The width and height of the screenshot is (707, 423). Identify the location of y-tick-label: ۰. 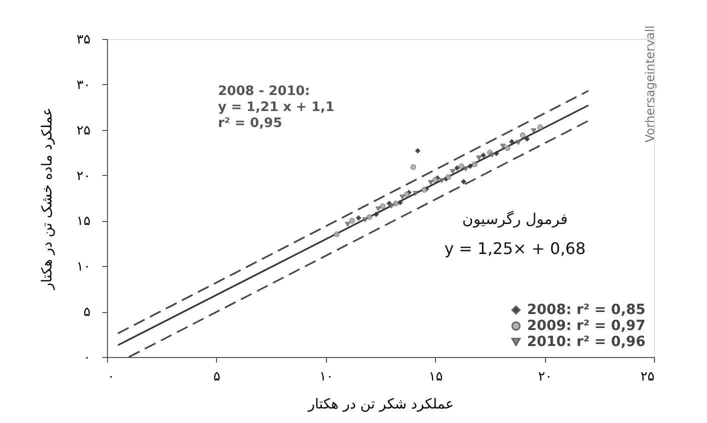
(87, 358).